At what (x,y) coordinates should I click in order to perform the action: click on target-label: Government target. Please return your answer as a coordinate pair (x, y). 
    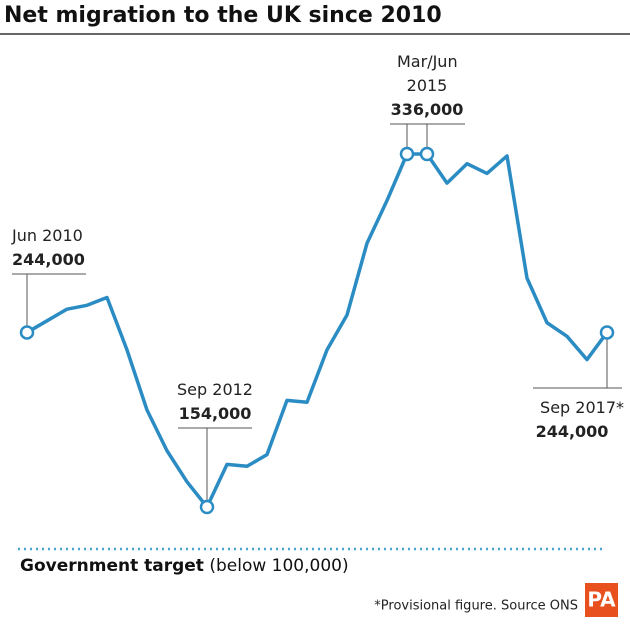
    Looking at the image, I should click on (112, 566).